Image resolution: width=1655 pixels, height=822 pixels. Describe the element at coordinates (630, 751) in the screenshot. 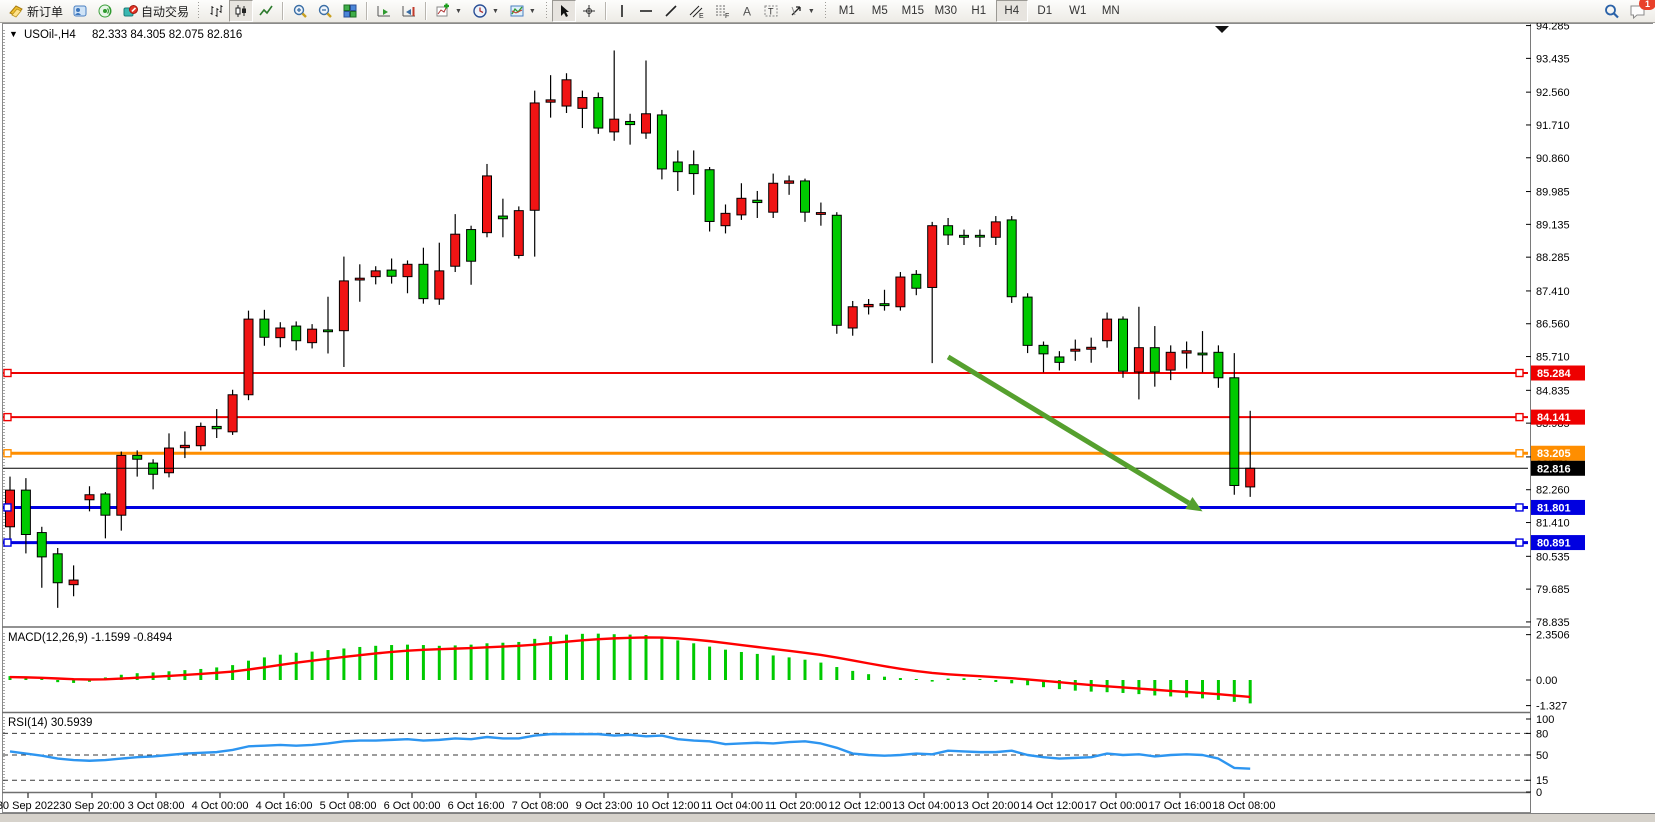

I see `rsi-line` at that location.